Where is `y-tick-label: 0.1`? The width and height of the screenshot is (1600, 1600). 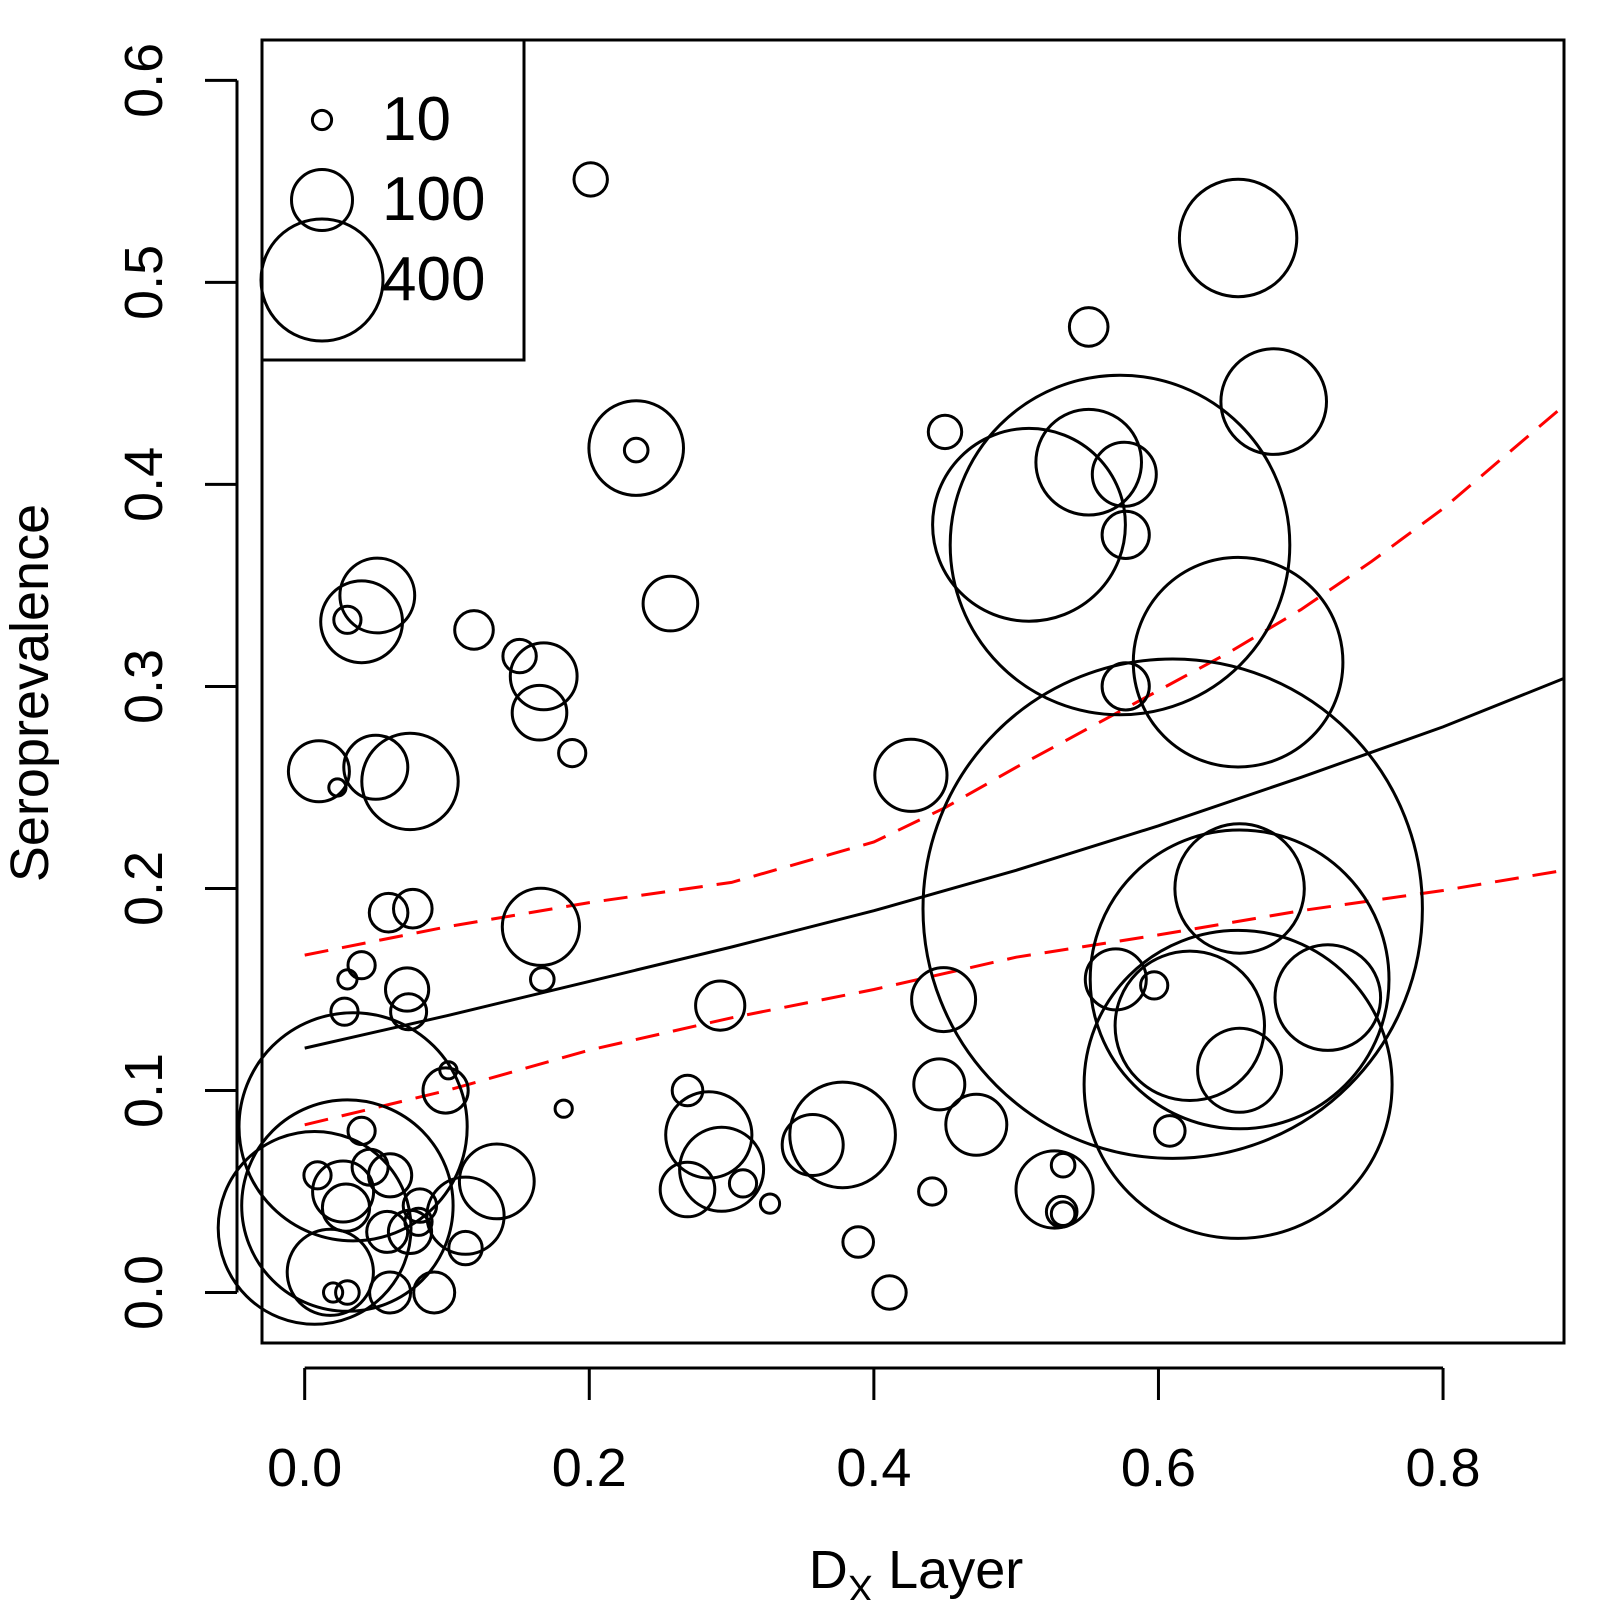 y-tick-label: 0.1 is located at coordinates (144, 1090).